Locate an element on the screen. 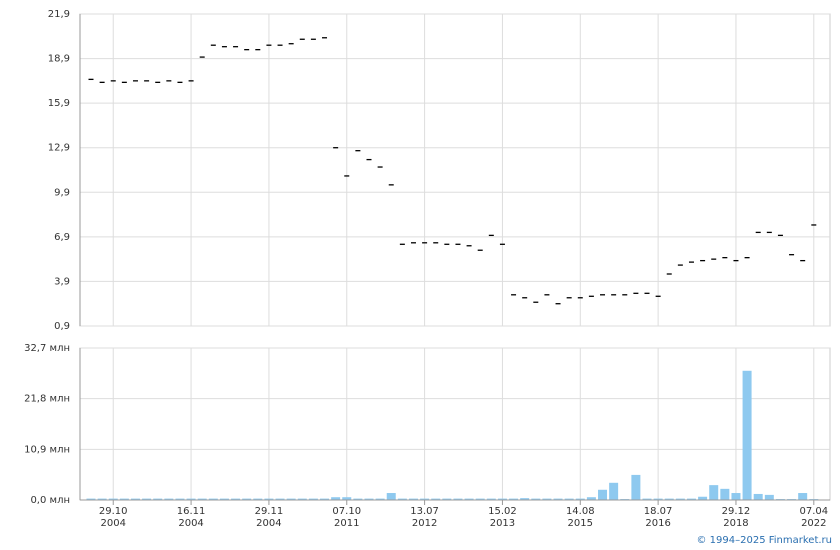 The width and height of the screenshot is (840, 550). x-tick-label: 29.12 2018 is located at coordinates (736, 517).